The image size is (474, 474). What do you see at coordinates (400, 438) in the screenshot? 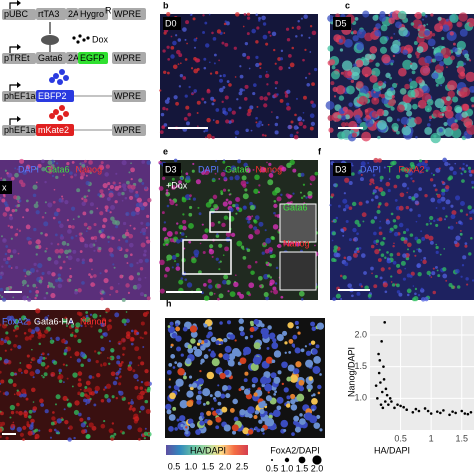
I see `x-tick-label: 0.5` at bounding box center [400, 438].